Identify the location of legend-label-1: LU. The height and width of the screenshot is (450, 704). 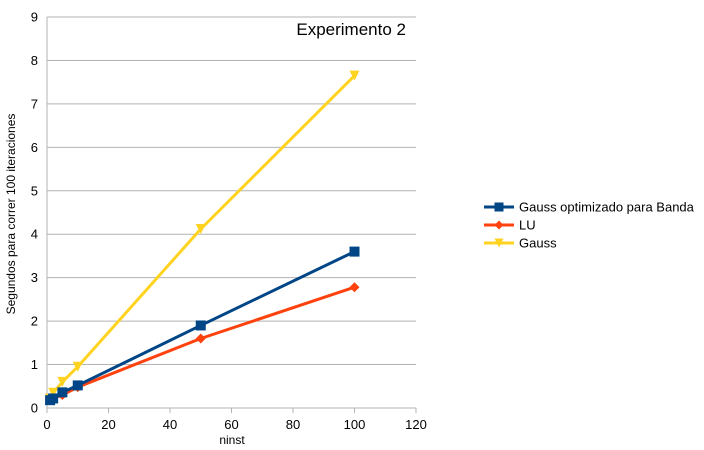
(527, 225).